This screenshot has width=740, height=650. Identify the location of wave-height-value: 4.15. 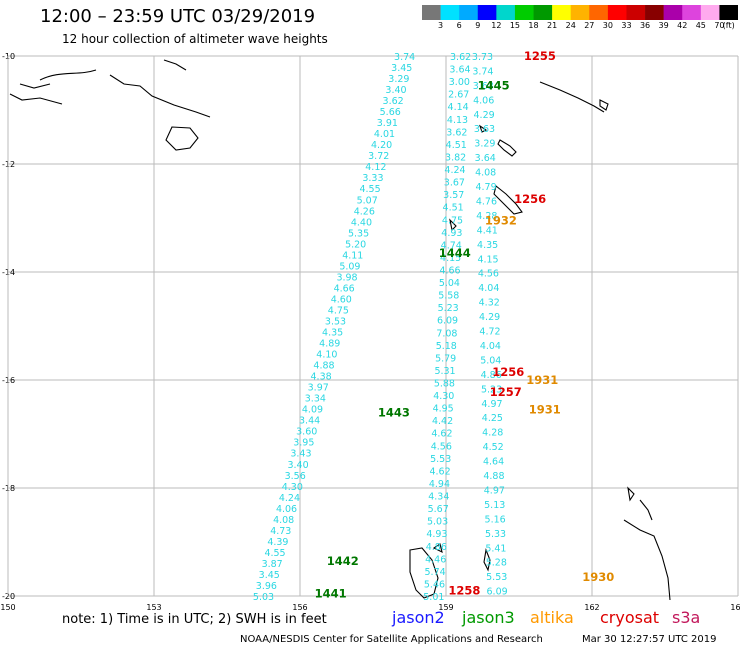
(450, 258).